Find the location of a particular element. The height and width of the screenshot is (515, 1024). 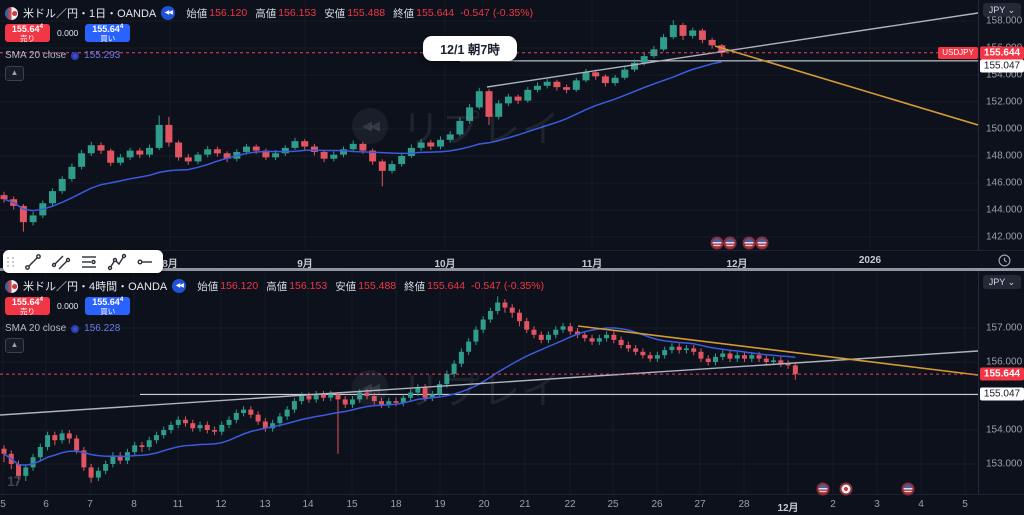

time-tick-label: 2026 is located at coordinates (870, 260).